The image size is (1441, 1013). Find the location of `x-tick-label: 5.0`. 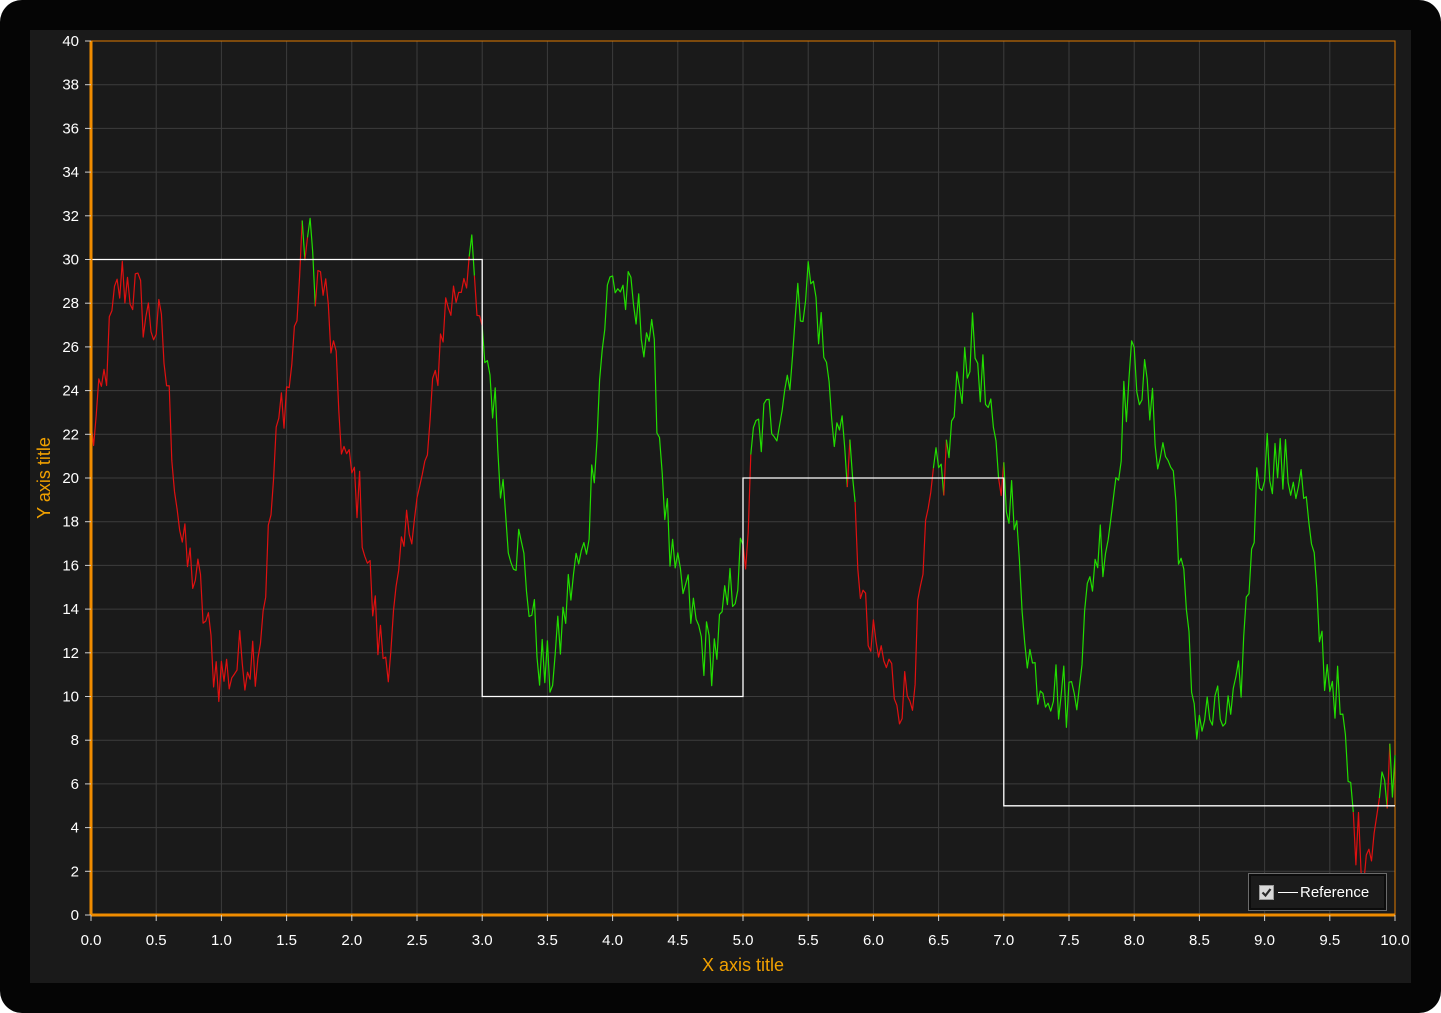

x-tick-label: 5.0 is located at coordinates (743, 940).